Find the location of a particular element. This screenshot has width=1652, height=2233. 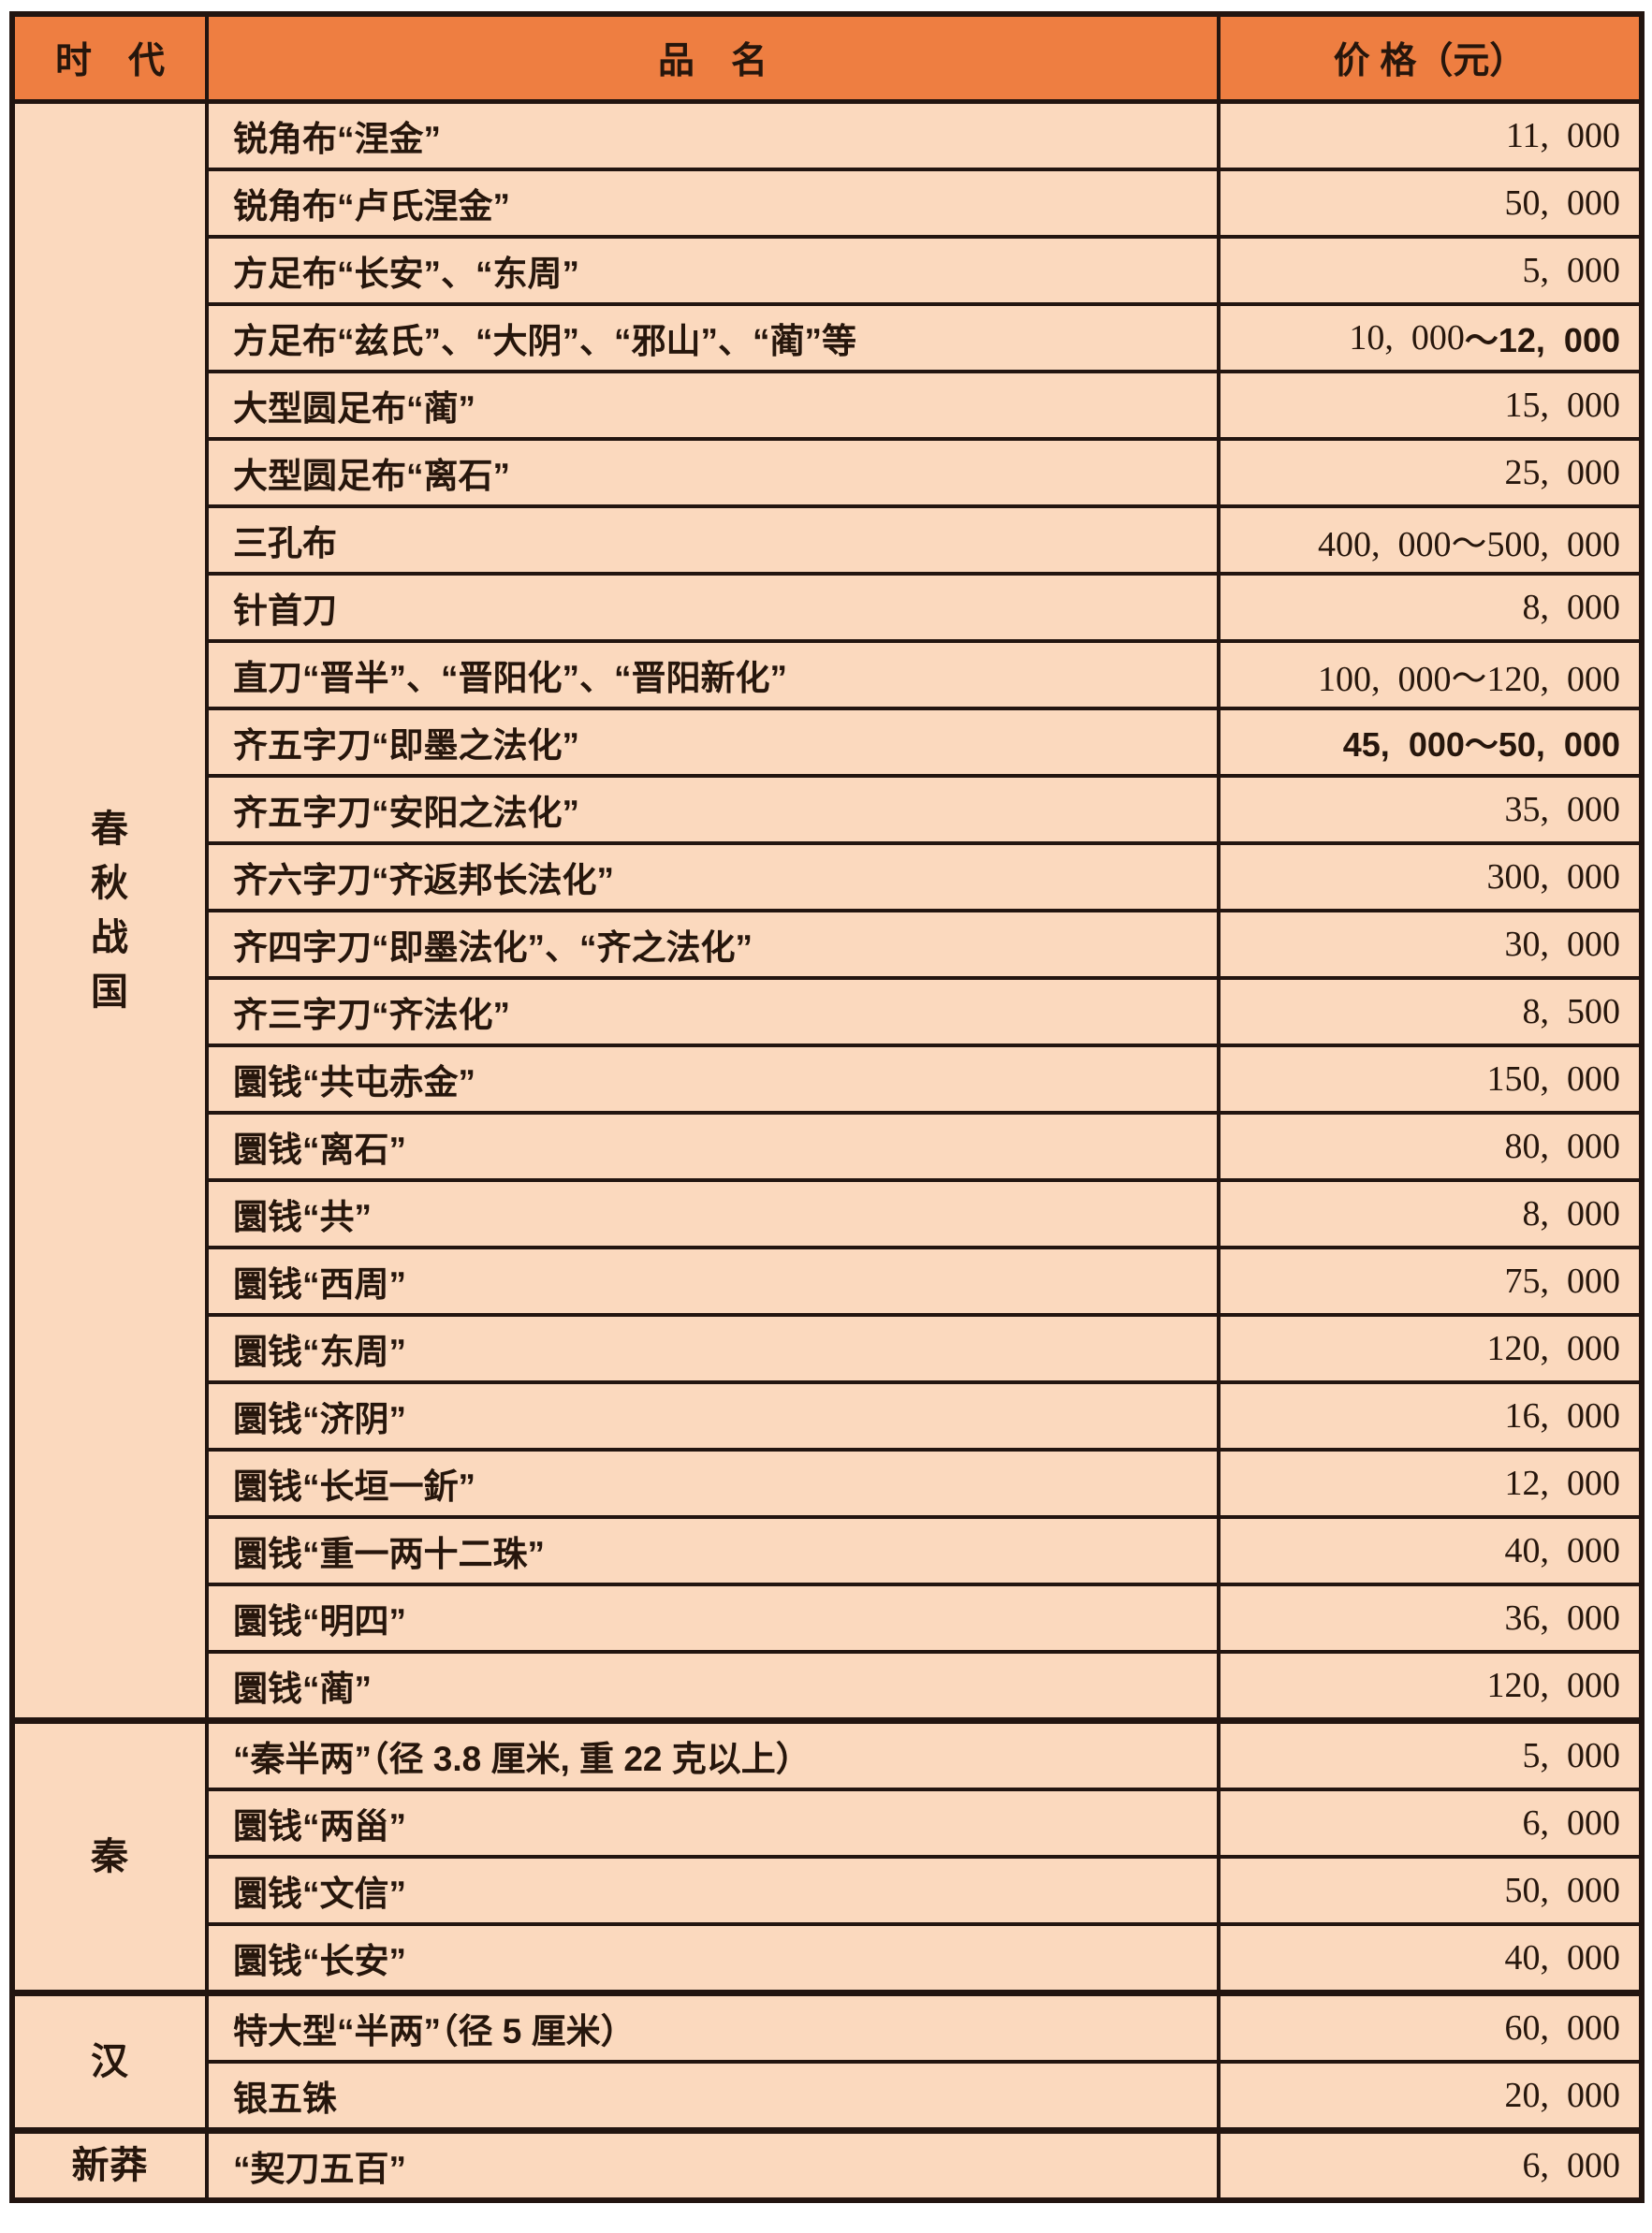

item-name-cell: 圜钱“离石” is located at coordinates (715, 1147).